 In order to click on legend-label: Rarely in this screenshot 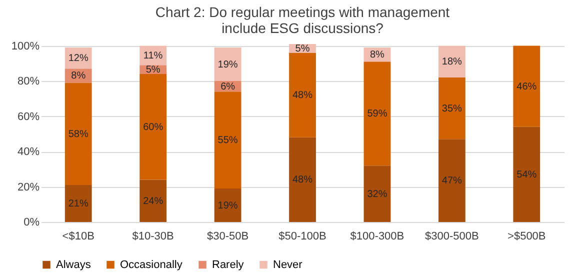, I will do `click(228, 264)`.